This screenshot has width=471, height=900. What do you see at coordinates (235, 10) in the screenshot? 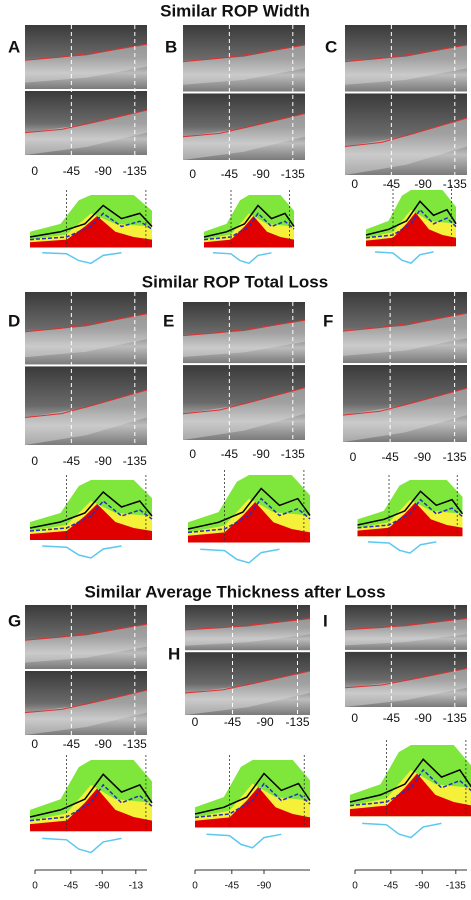
I see `section-title: Similar ROP Width` at bounding box center [235, 10].